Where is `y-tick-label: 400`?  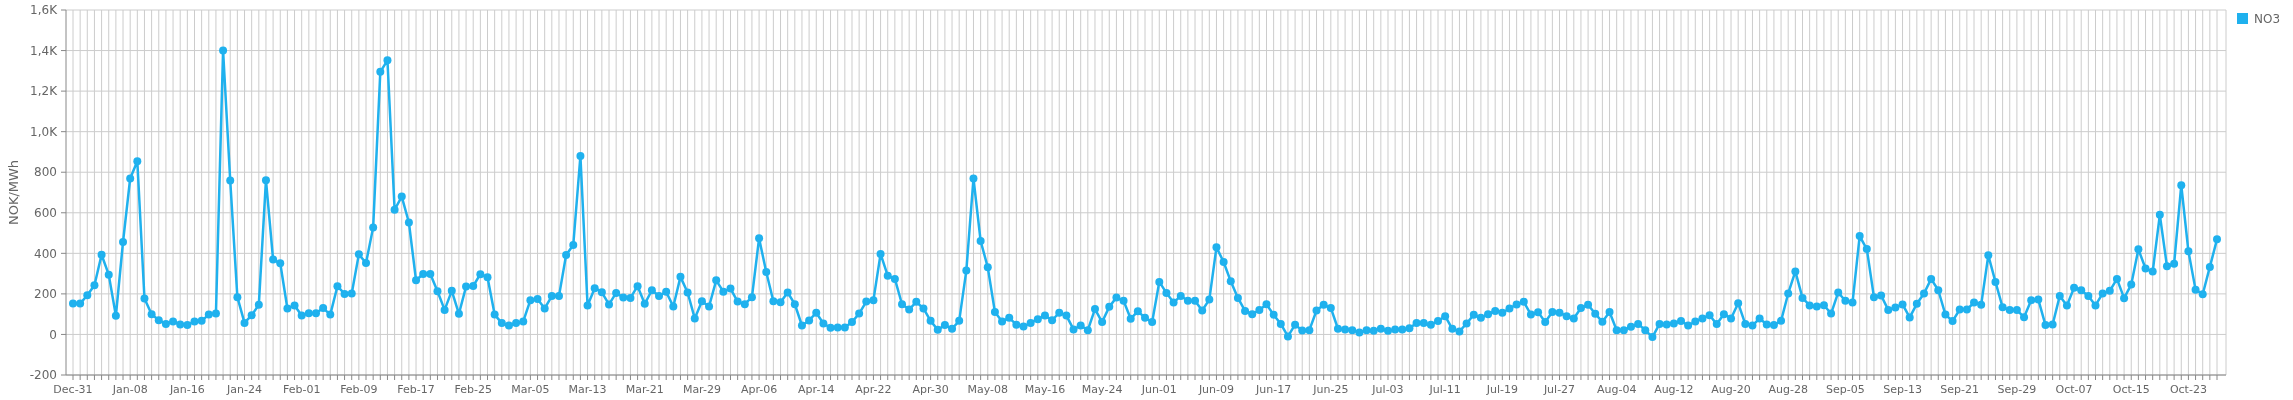 y-tick-label: 400 is located at coordinates (45, 253).